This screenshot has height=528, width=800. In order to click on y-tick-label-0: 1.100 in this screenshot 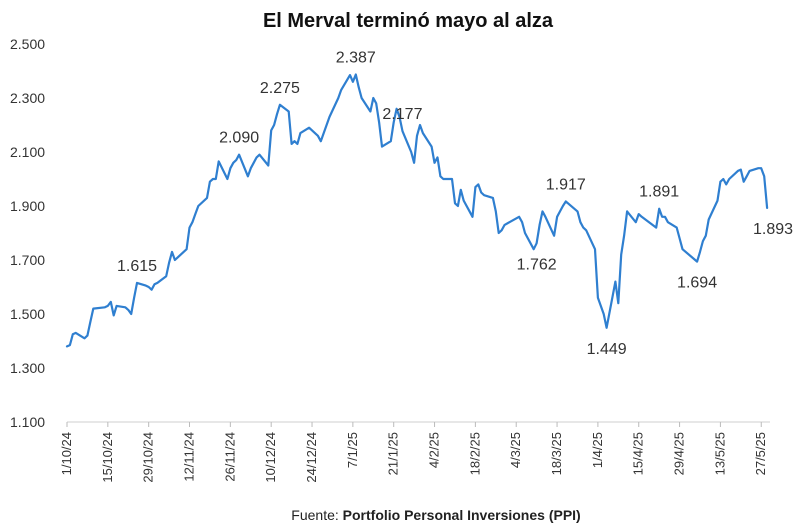, I will do `click(27, 422)`.